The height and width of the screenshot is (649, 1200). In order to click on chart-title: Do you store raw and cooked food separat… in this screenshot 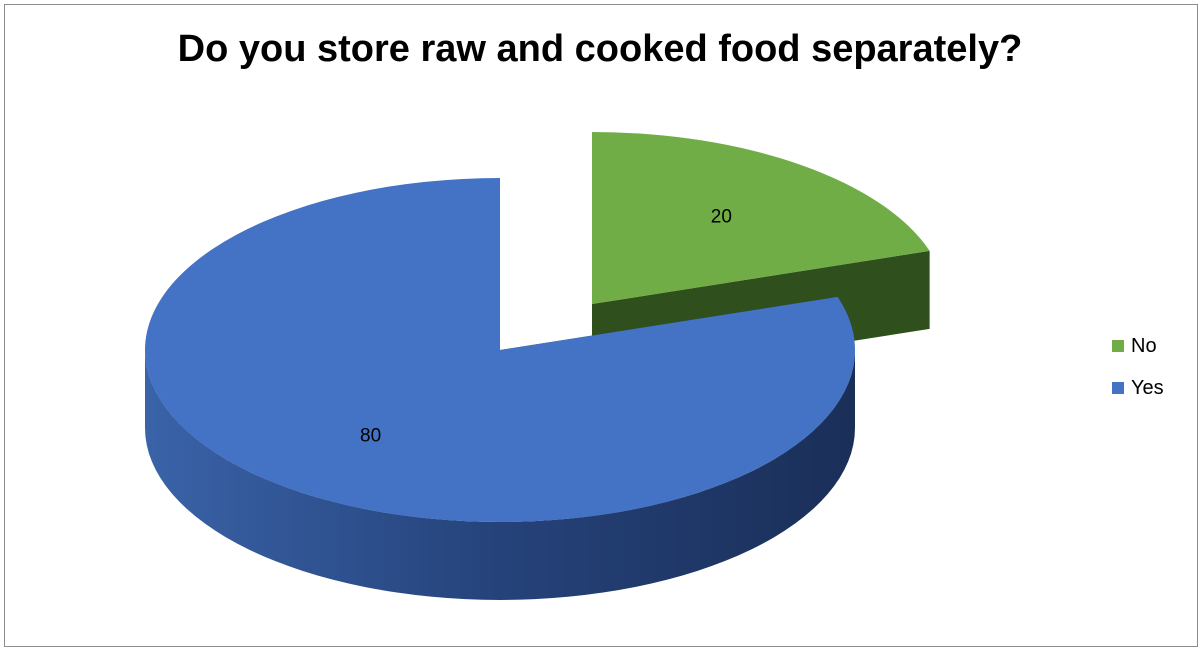, I will do `click(600, 49)`.